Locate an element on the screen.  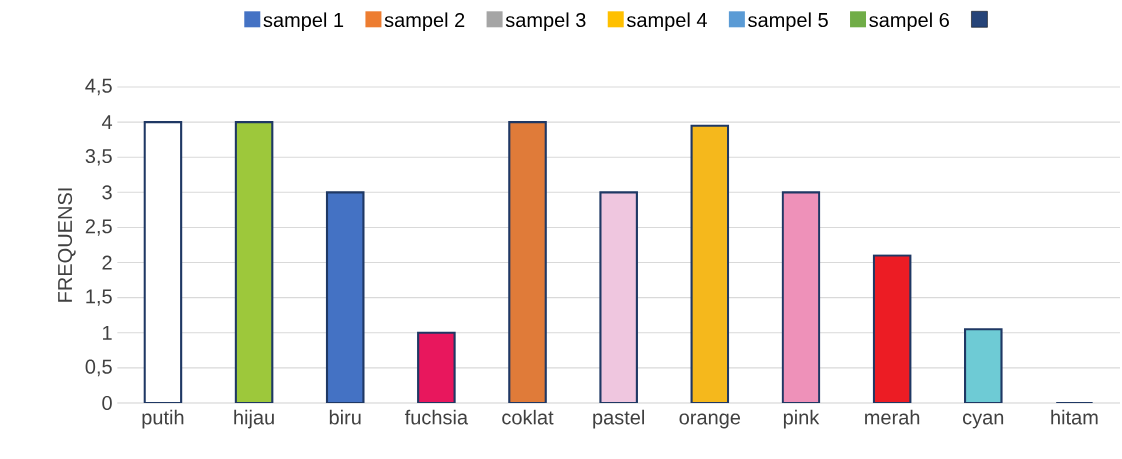
y-tick-label: 2 is located at coordinates (107, 262).